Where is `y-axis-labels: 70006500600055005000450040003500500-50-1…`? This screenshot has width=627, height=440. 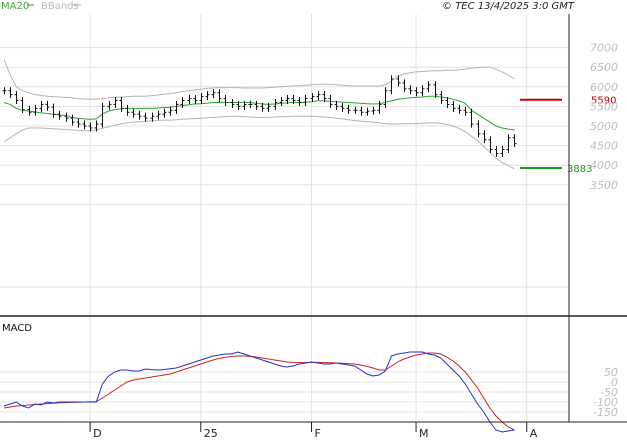 y-axis-labels: 70006500600055005000450040003500500-50-1… is located at coordinates (604, 230).